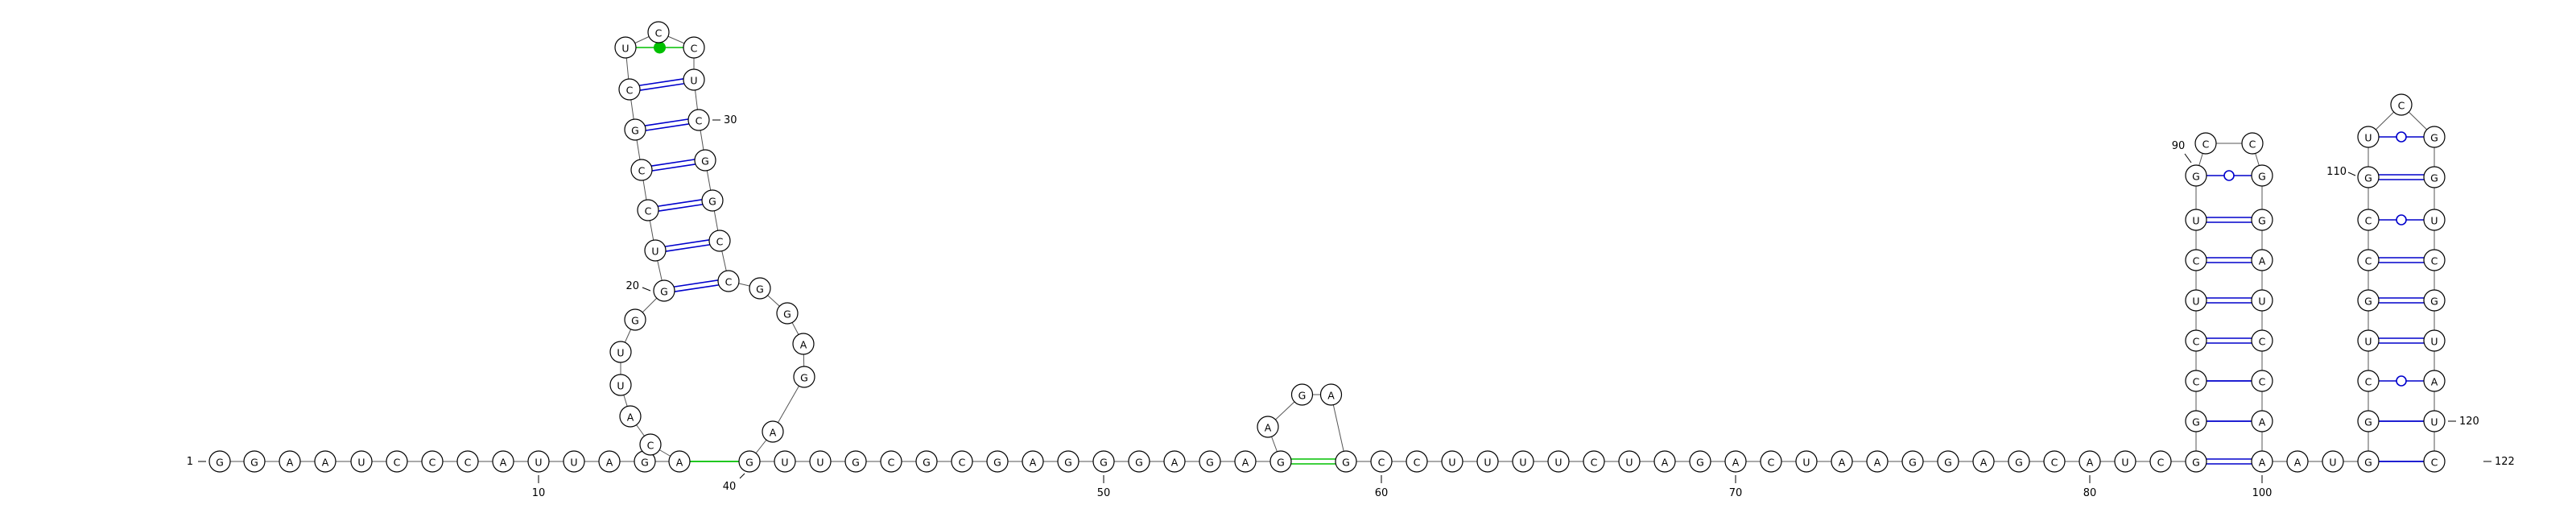 This screenshot has width=2576, height=513. I want to click on position-label-text: 30, so click(730, 120).